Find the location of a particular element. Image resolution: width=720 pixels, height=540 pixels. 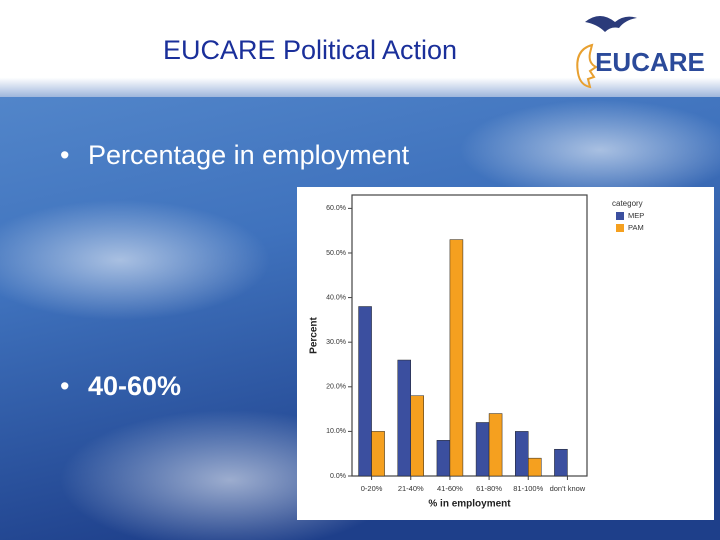

x-tick-label: 41-60% is located at coordinates (450, 488).